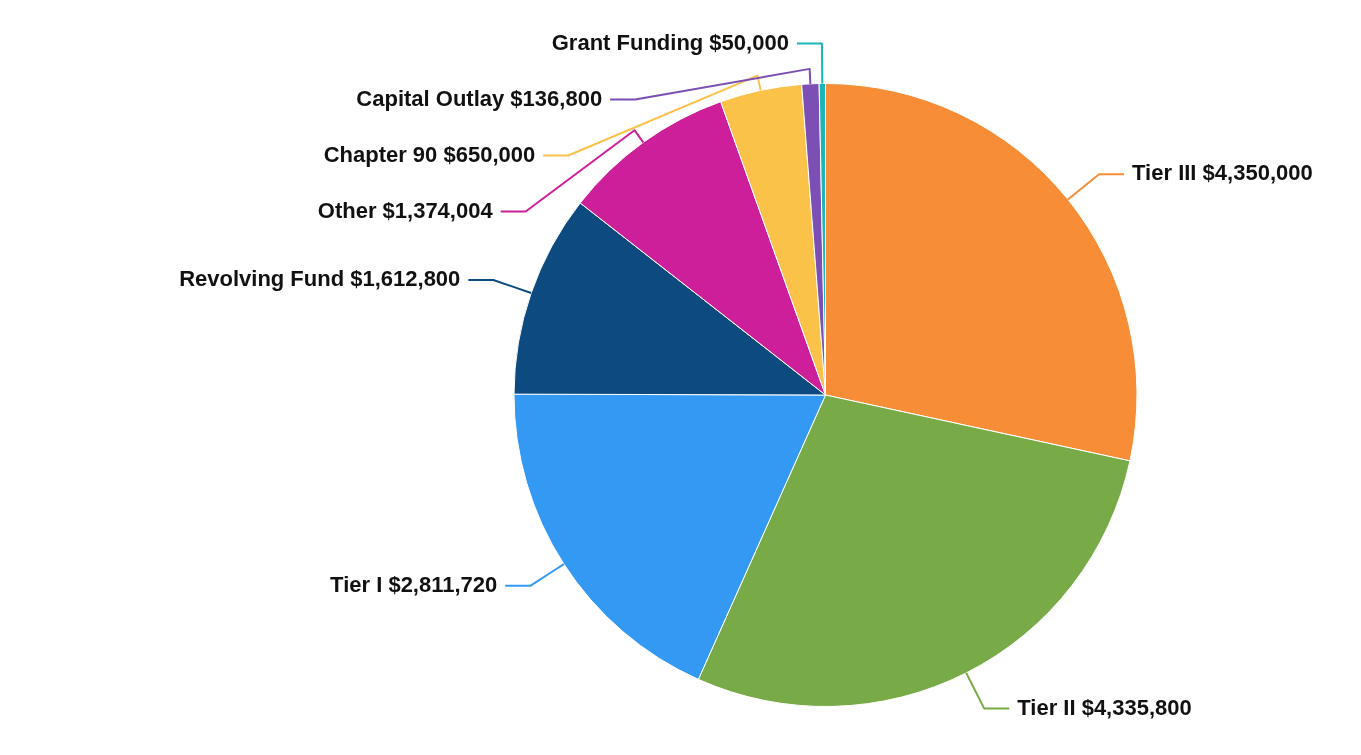  Describe the element at coordinates (405, 210) in the screenshot. I see `slice-label: Other $1,374,004` at that location.